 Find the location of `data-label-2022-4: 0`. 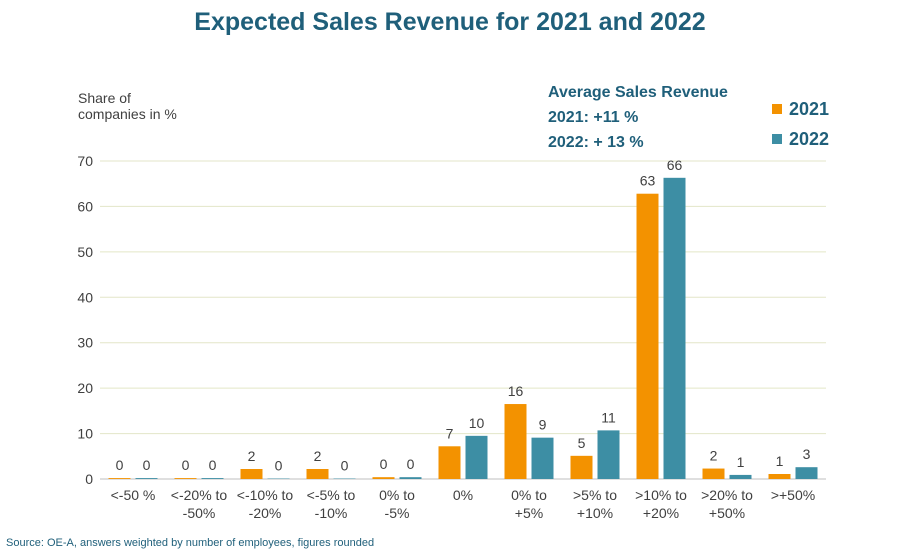

data-label-2022-4: 0 is located at coordinates (411, 464).